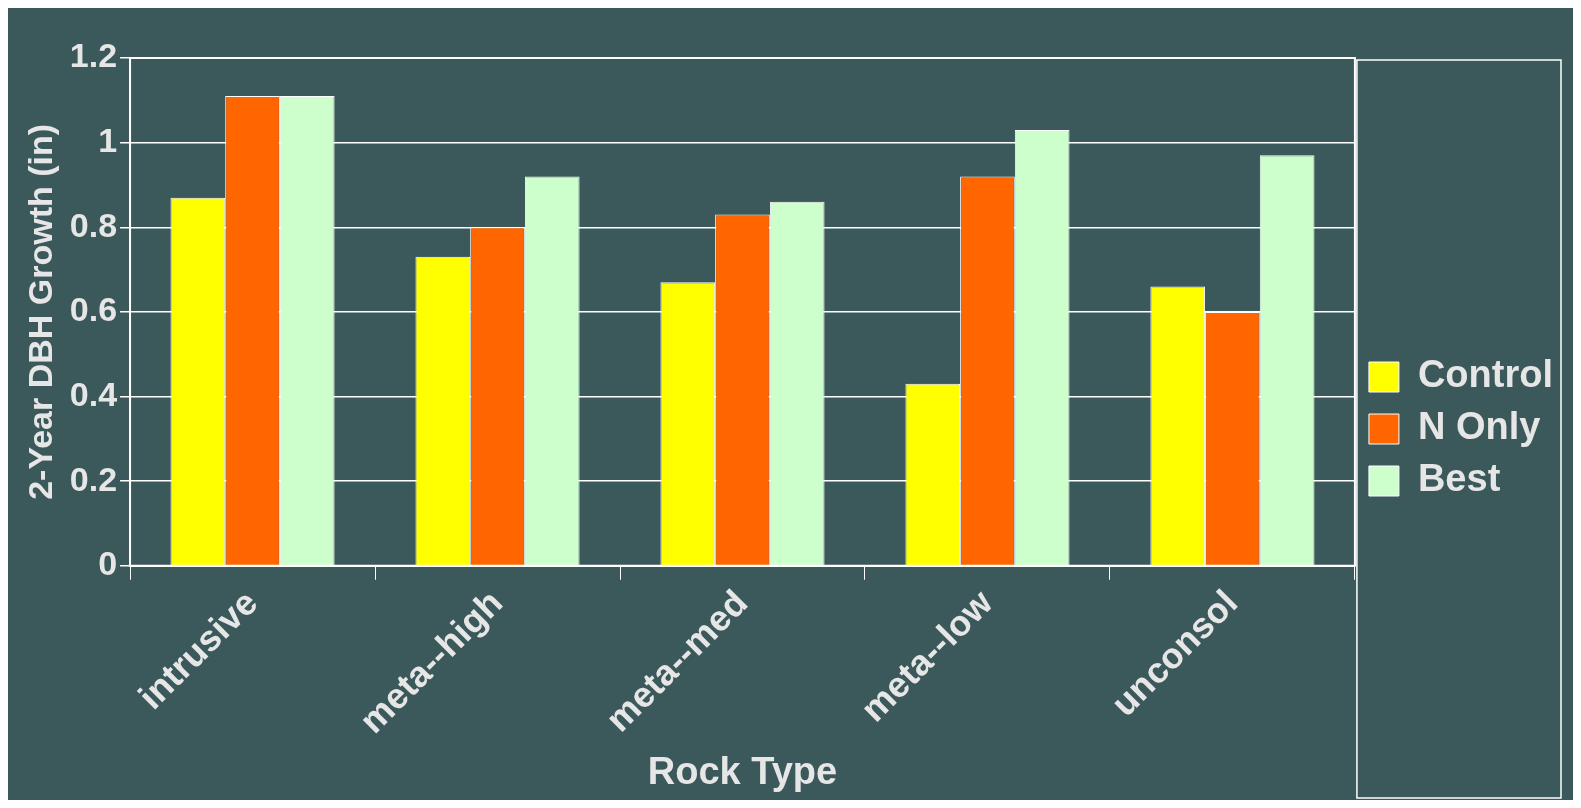 The width and height of the screenshot is (1581, 808). I want to click on y-axis-title: 2-Year DBH Growth (in), so click(39, 311).